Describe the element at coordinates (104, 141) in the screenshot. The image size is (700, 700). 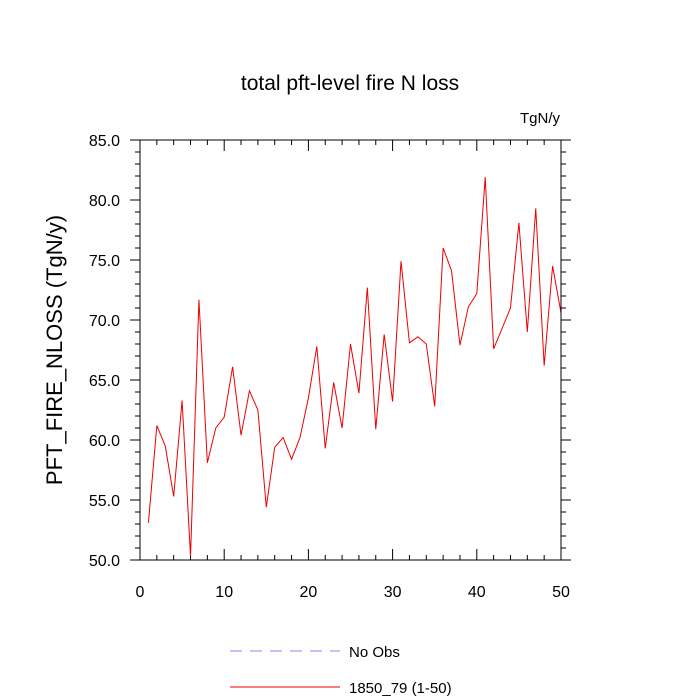
I see `y-tick-label: 85.0` at that location.